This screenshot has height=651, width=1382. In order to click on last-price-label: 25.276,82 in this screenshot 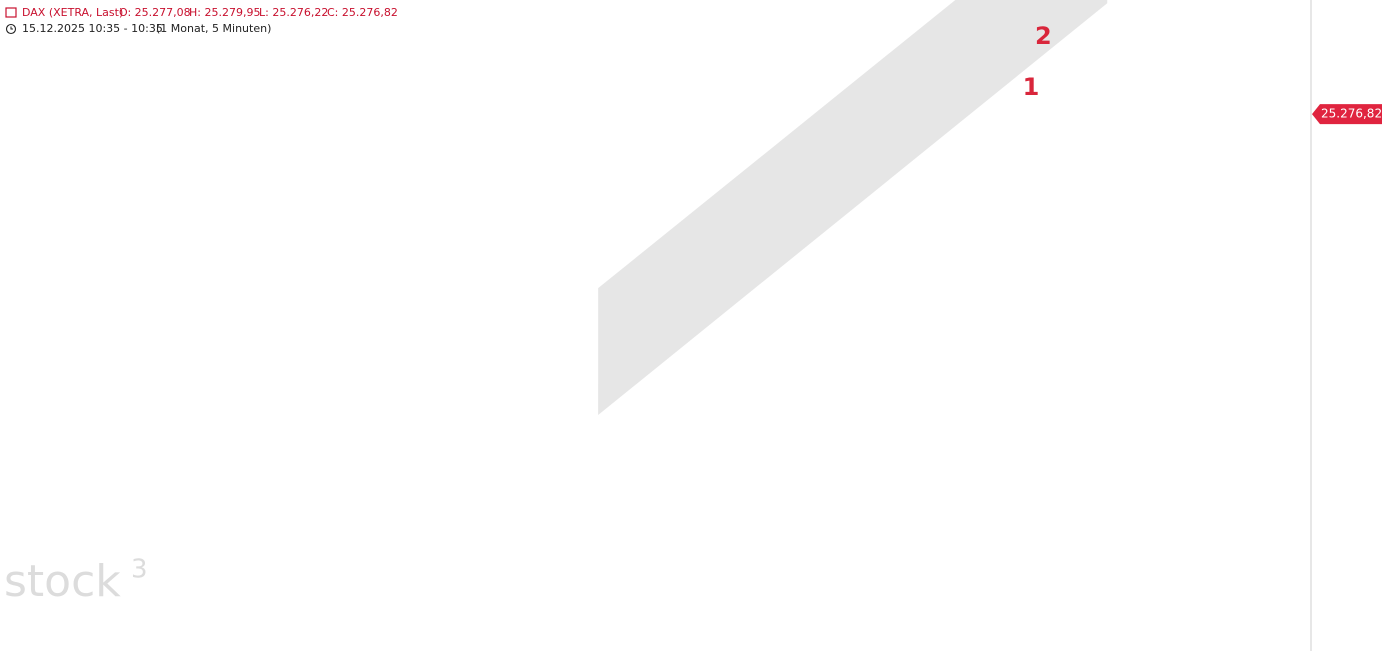, I will do `click(1351, 114)`.